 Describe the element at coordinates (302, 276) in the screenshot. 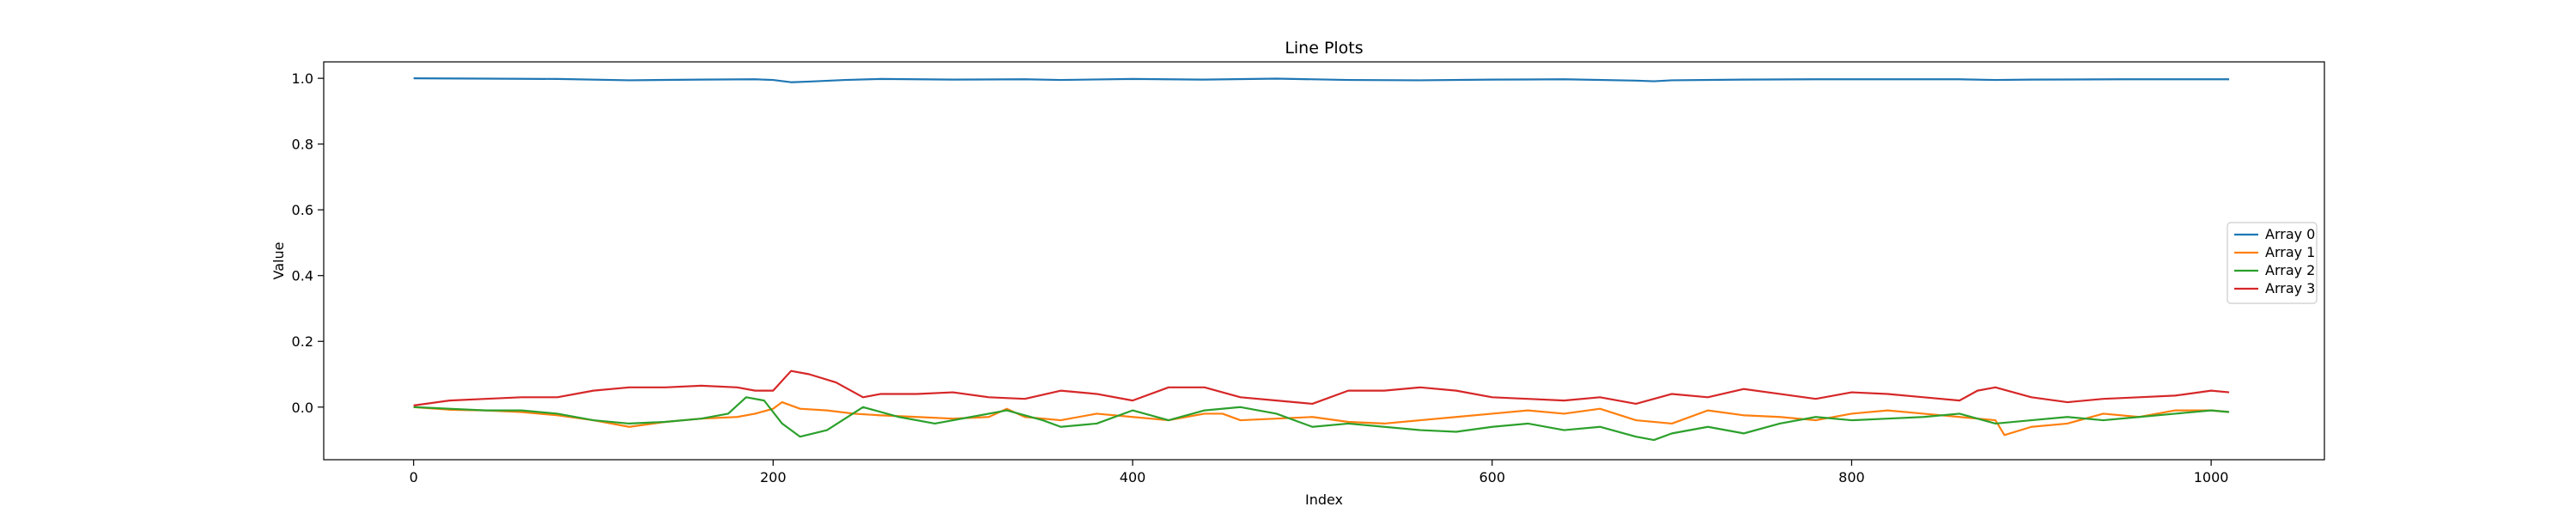

I see `y-tick-label: 0.4` at that location.